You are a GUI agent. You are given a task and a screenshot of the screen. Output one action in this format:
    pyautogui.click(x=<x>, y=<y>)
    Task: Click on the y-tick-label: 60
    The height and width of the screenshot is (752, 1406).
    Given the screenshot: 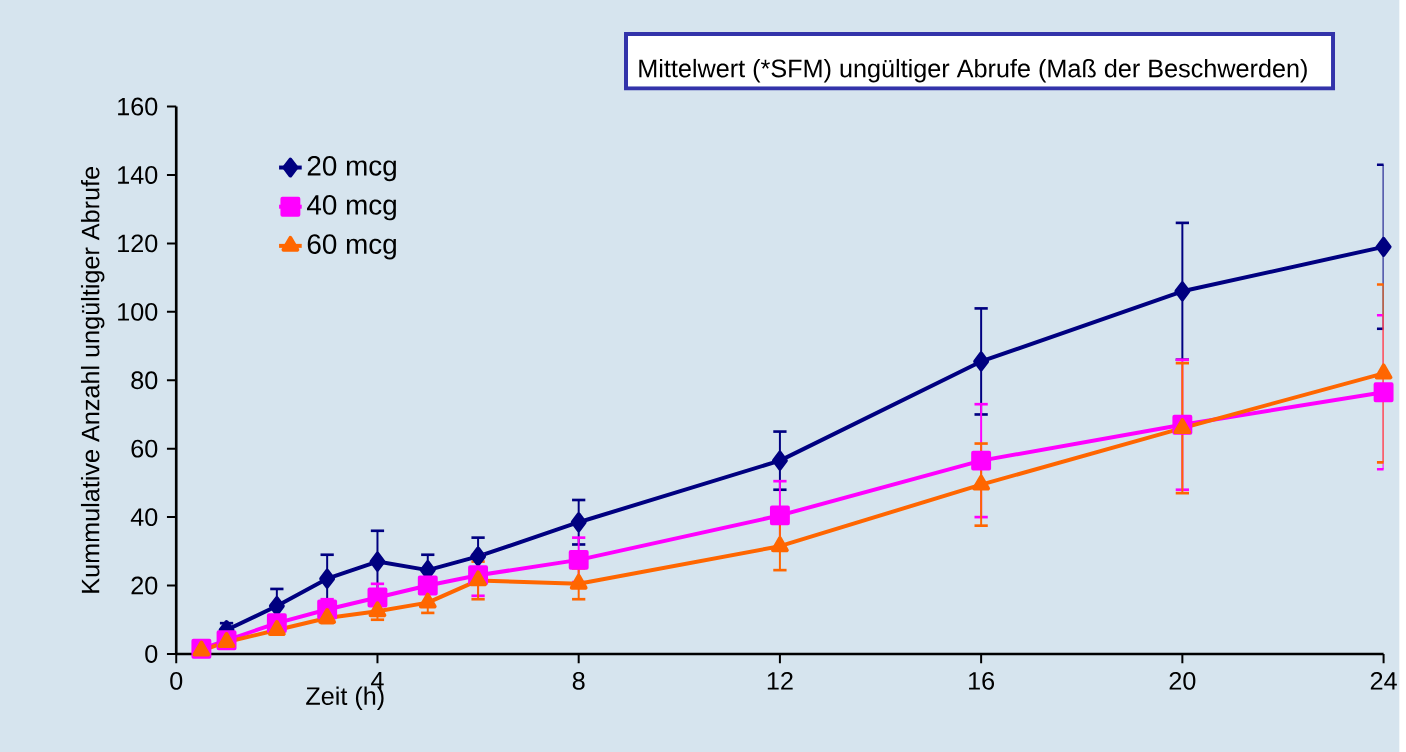 What is the action you would take?
    pyautogui.click(x=144, y=448)
    